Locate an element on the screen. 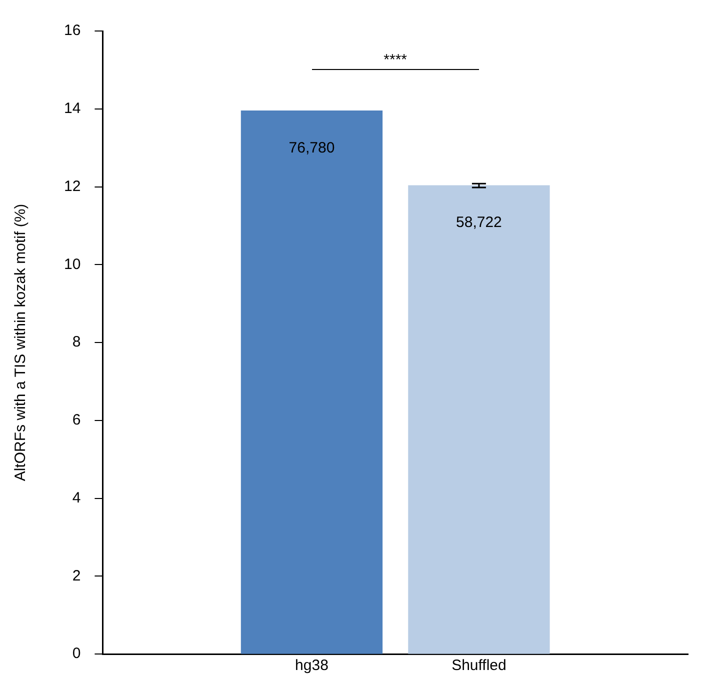  x-tick-label: hg38 is located at coordinates (311, 665).